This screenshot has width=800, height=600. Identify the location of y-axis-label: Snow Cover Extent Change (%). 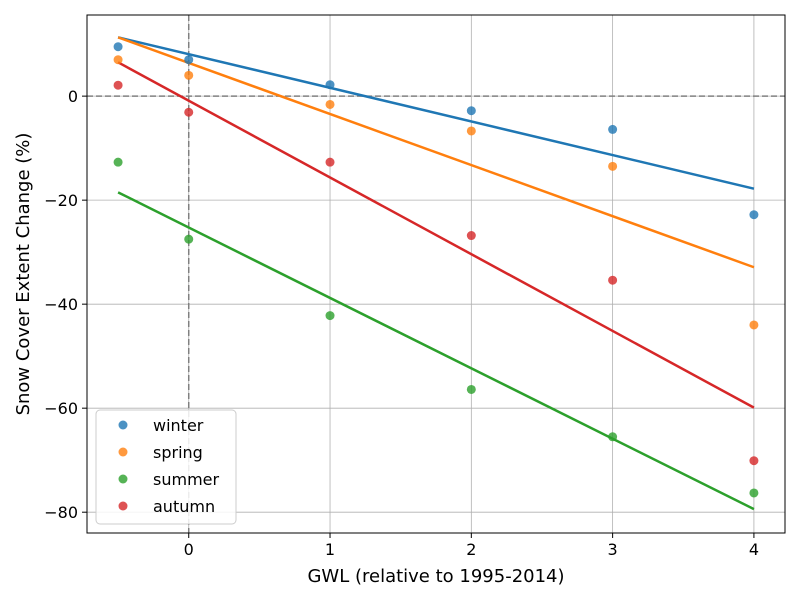
(23, 274).